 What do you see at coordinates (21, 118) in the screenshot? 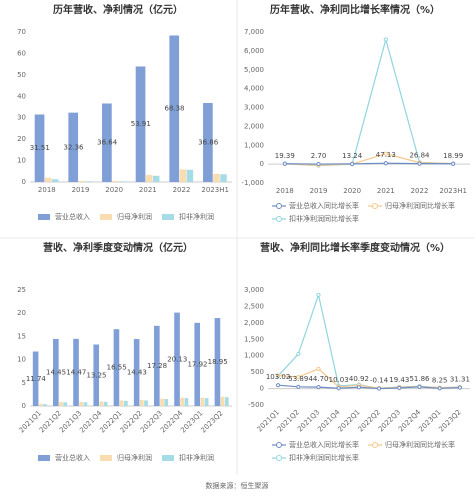
I see `y-tick-label: 30` at bounding box center [21, 118].